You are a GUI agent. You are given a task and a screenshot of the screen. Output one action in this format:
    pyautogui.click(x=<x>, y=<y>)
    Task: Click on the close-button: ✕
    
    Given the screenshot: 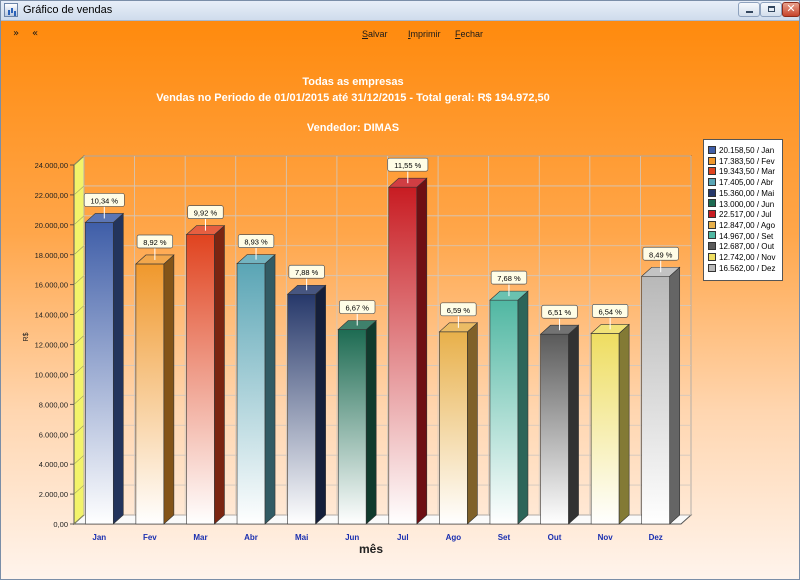 What is the action you would take?
    pyautogui.click(x=791, y=9)
    